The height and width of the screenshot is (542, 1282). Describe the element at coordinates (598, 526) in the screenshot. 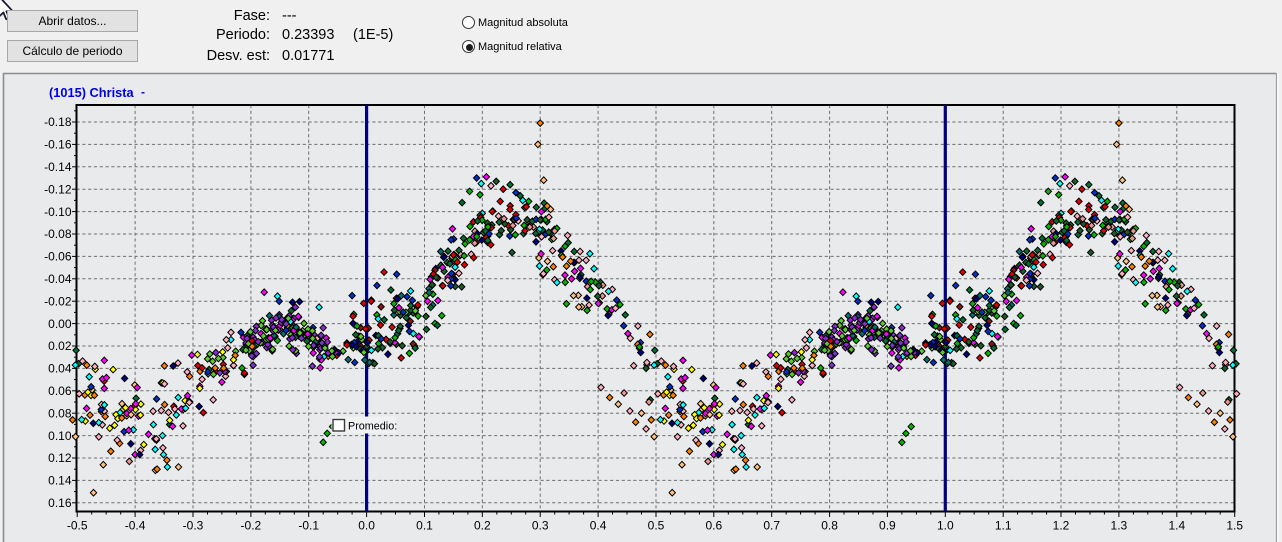

I see `svg-text: 0.4` at that location.